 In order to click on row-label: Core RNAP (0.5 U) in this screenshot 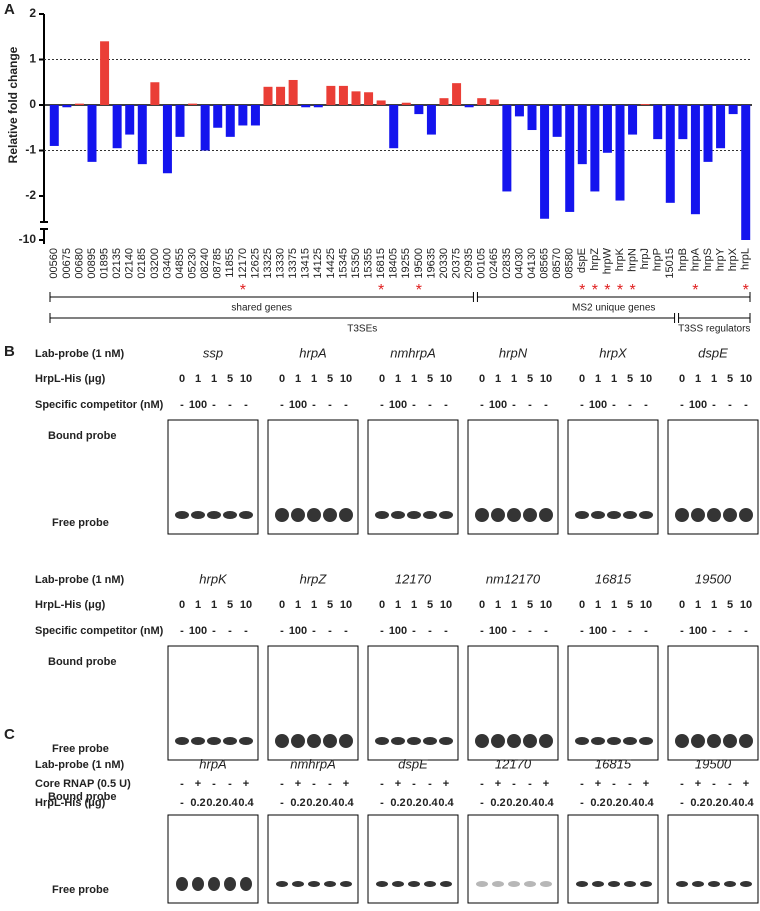, I will do `click(83, 784)`.